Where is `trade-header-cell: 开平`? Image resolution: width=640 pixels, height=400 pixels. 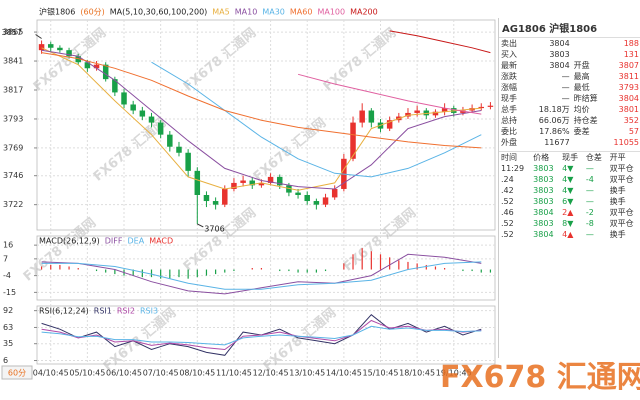 trade-header-cell: 开平 is located at coordinates (617, 157).